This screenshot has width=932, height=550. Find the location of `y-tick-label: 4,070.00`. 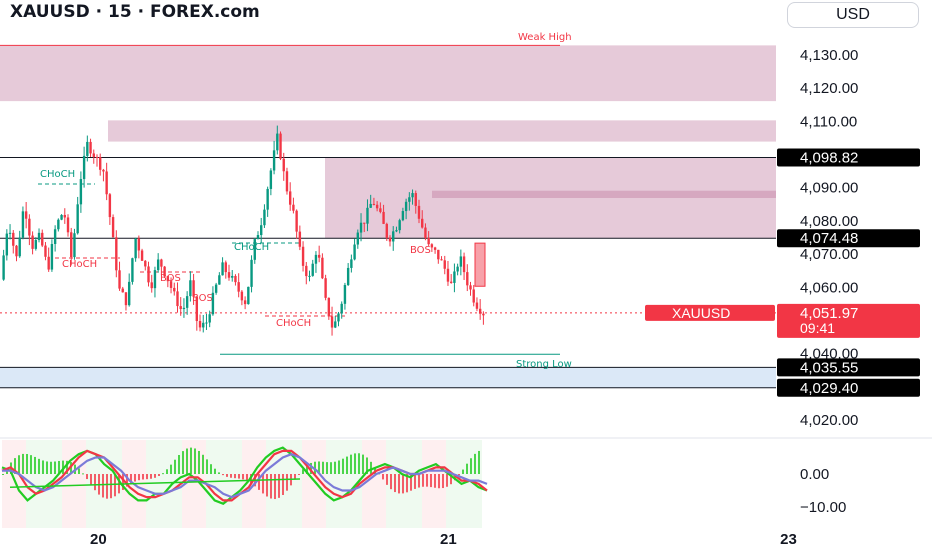

y-tick-label: 4,070.00 is located at coordinates (829, 254).